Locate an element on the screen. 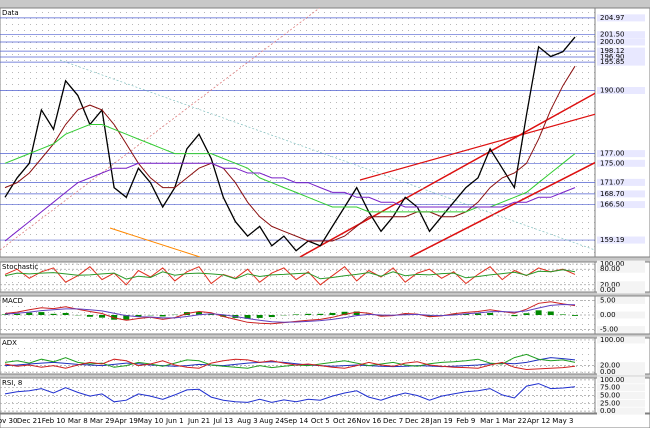 The width and height of the screenshot is (650, 428). x-tick-label: Jan 19 is located at coordinates (441, 421).